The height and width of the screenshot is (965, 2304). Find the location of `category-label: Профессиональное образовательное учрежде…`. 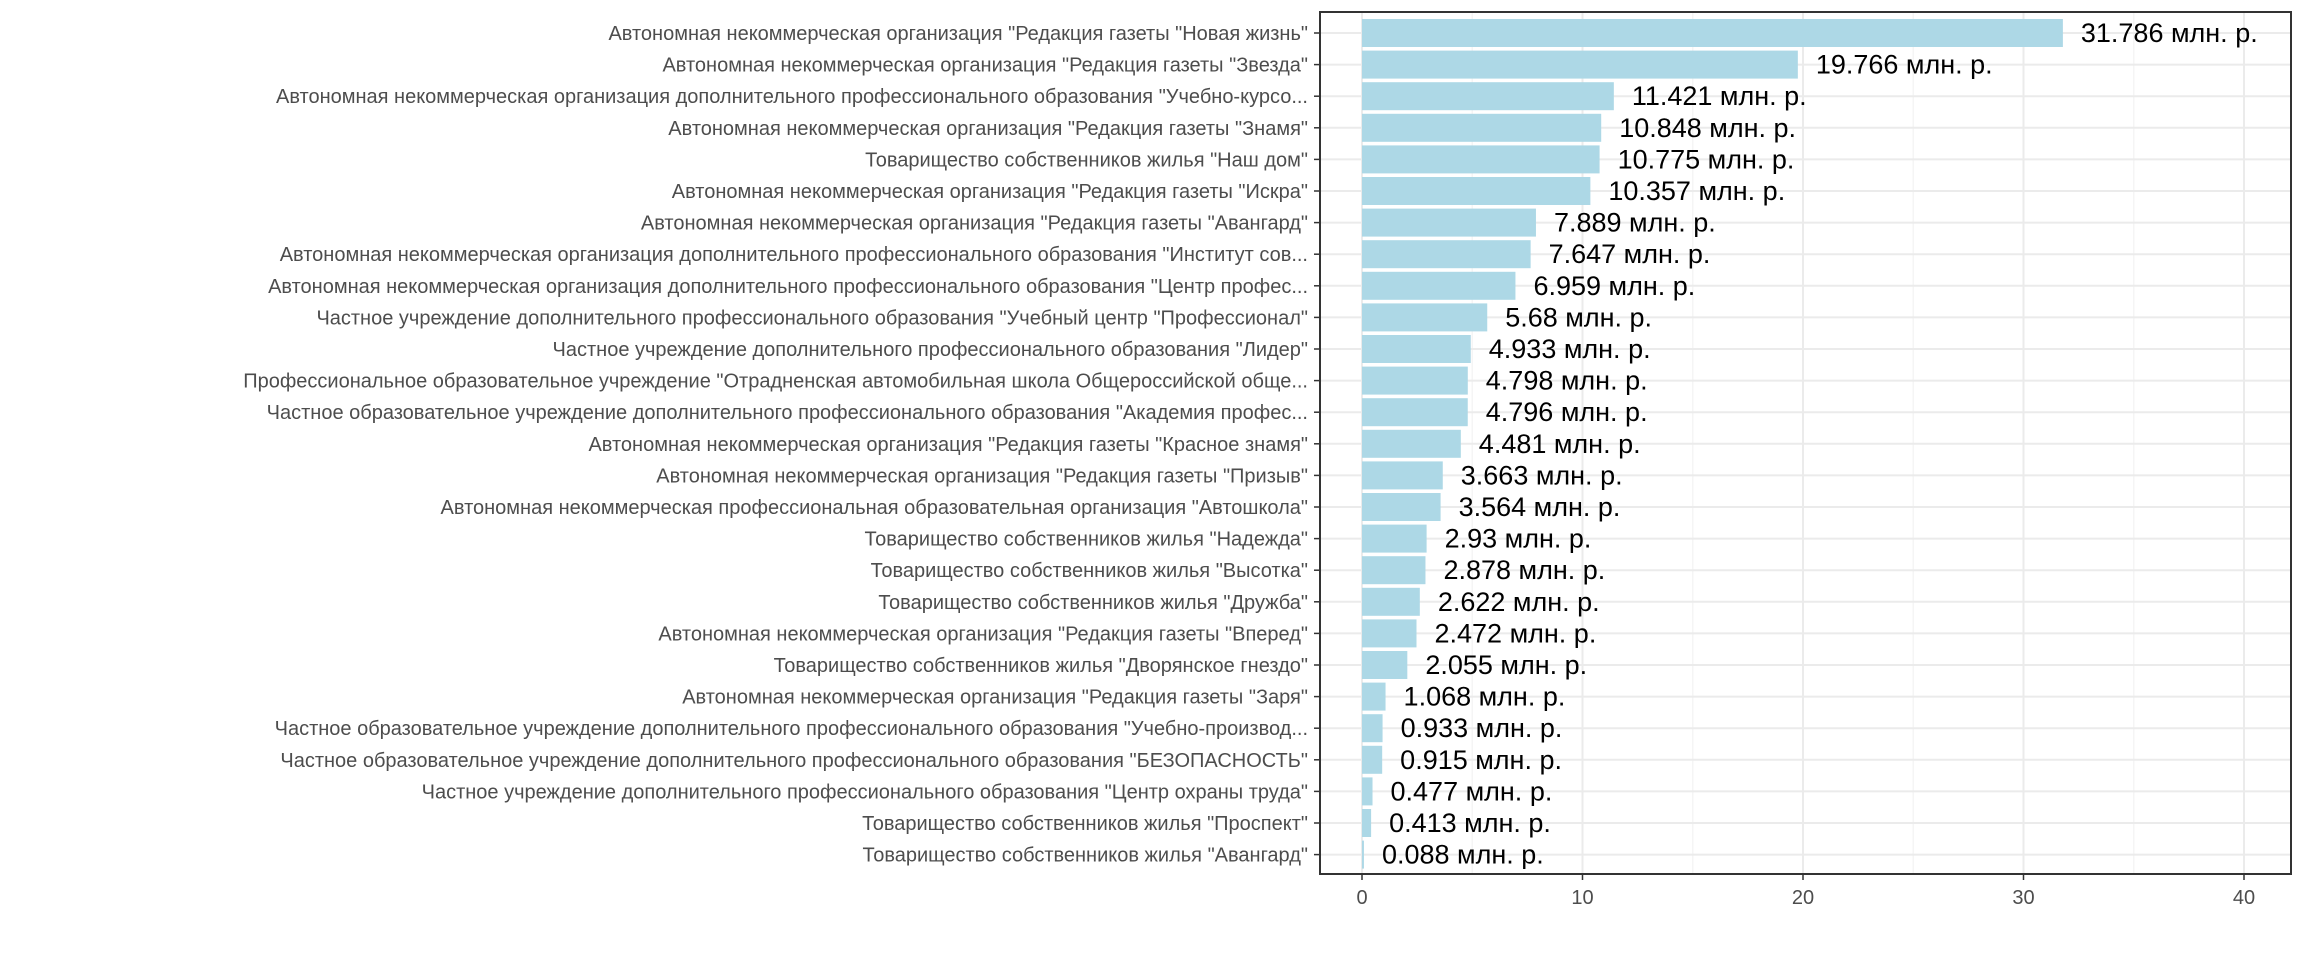

category-label: Профессиональное образовательное учрежде… is located at coordinates (775, 382).